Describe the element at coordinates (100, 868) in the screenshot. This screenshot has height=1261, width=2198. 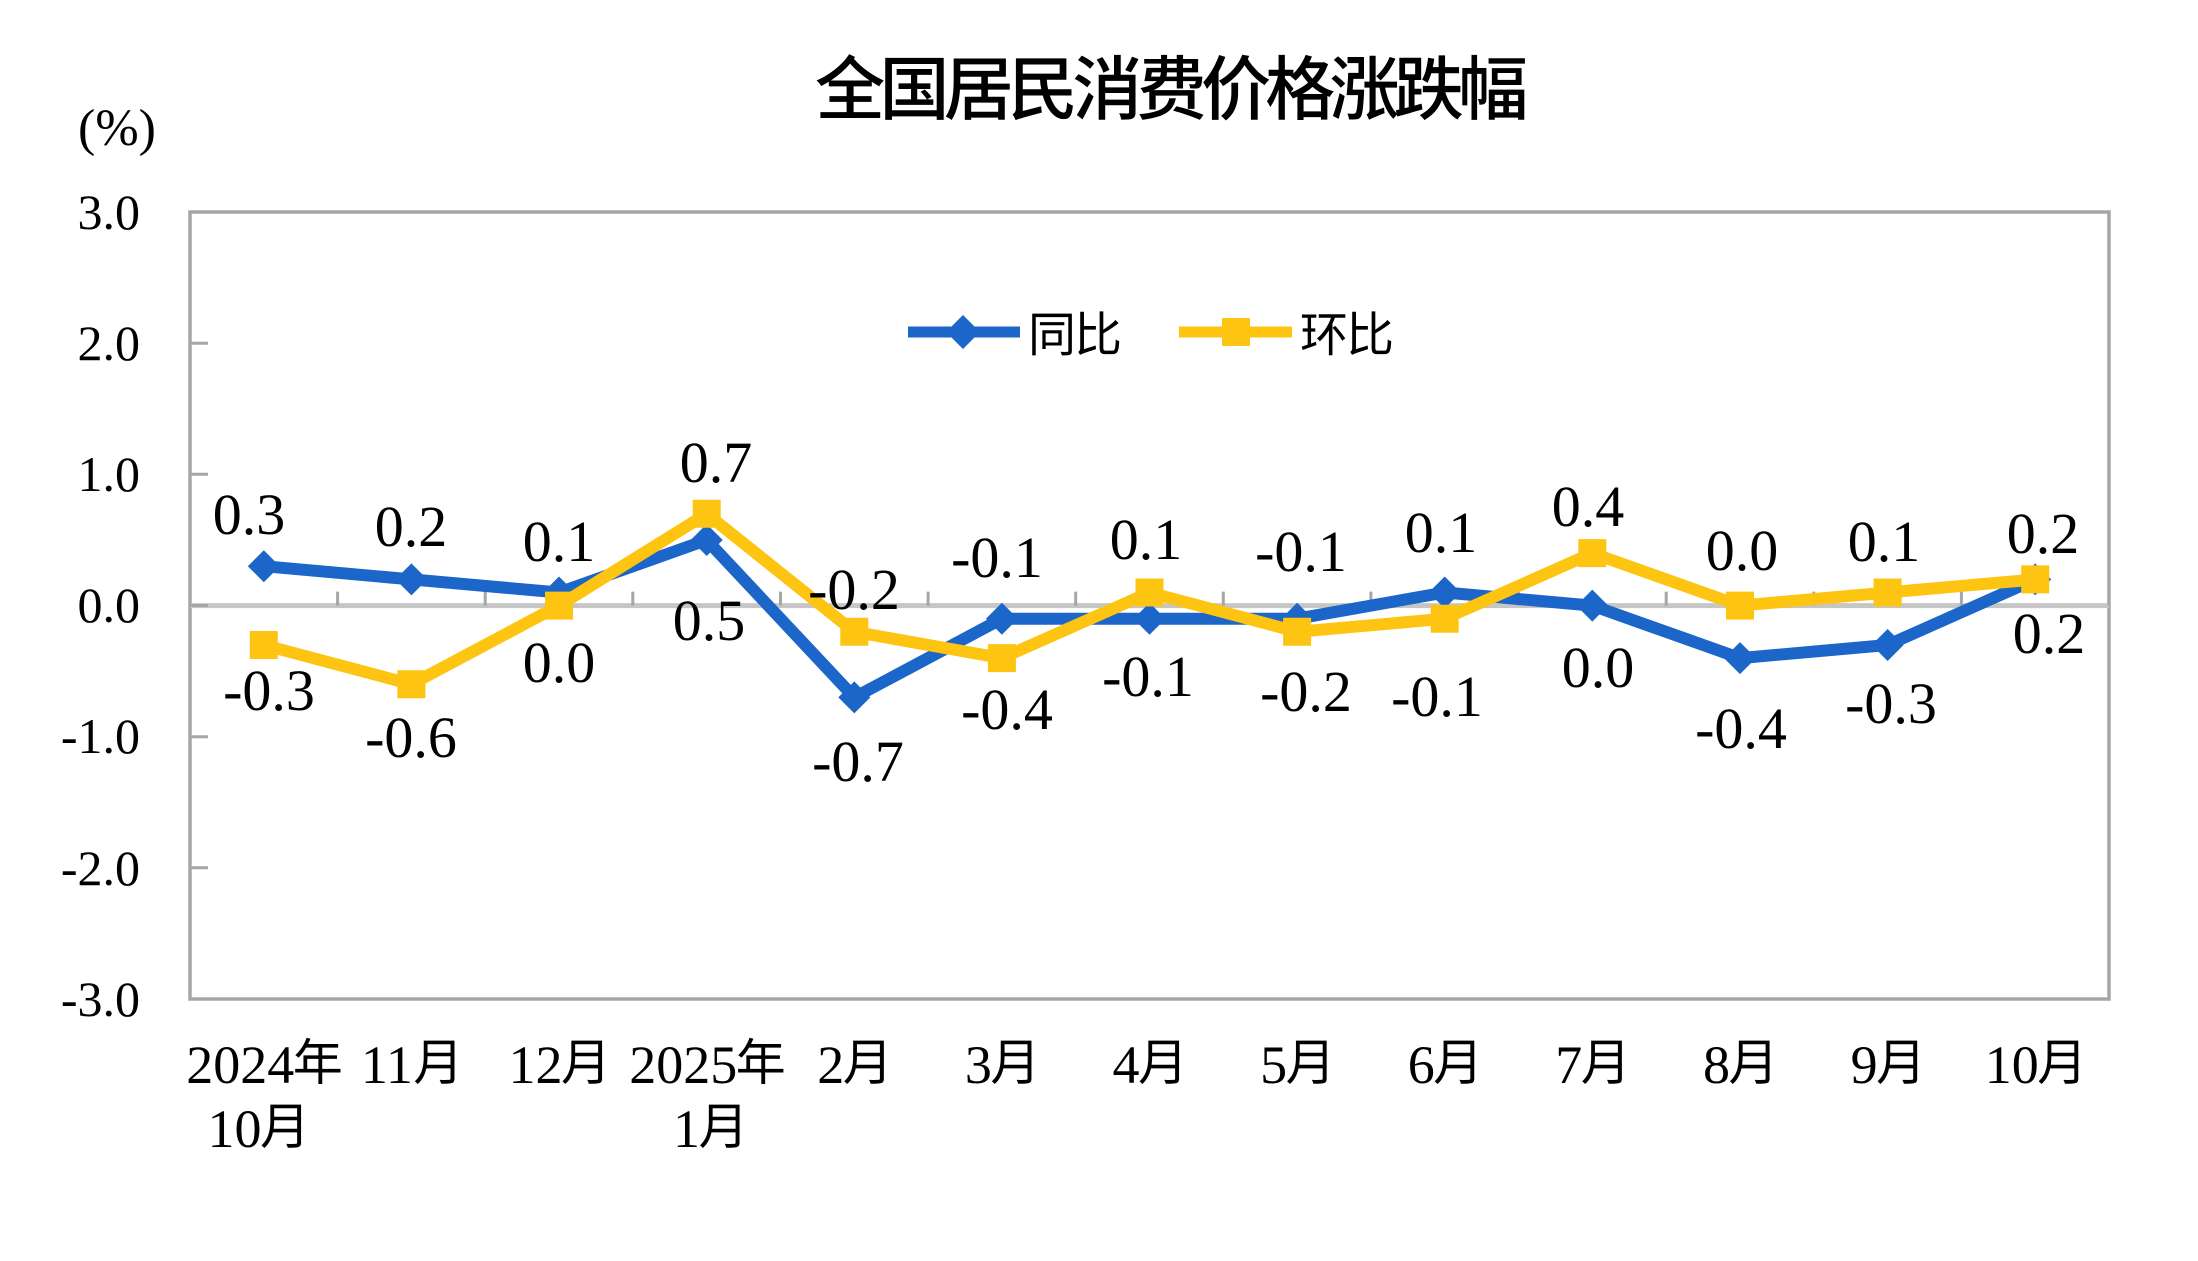
I see `svg-text: -2.0` at that location.